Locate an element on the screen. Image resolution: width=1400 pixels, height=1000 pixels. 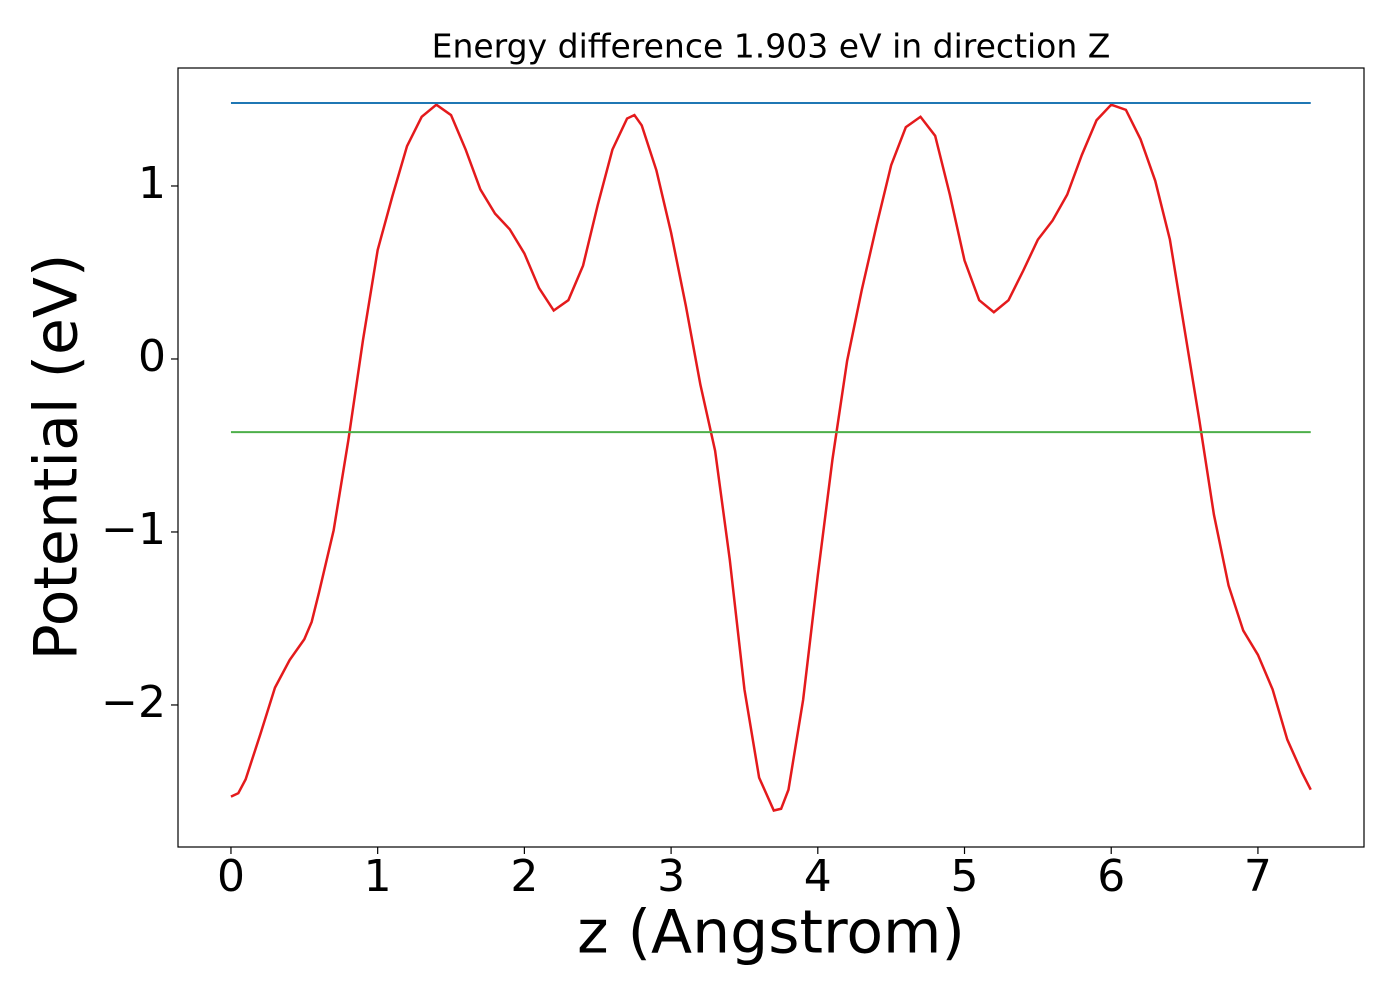
y-axis-label: Potential (eV) is located at coordinates (57, 457).